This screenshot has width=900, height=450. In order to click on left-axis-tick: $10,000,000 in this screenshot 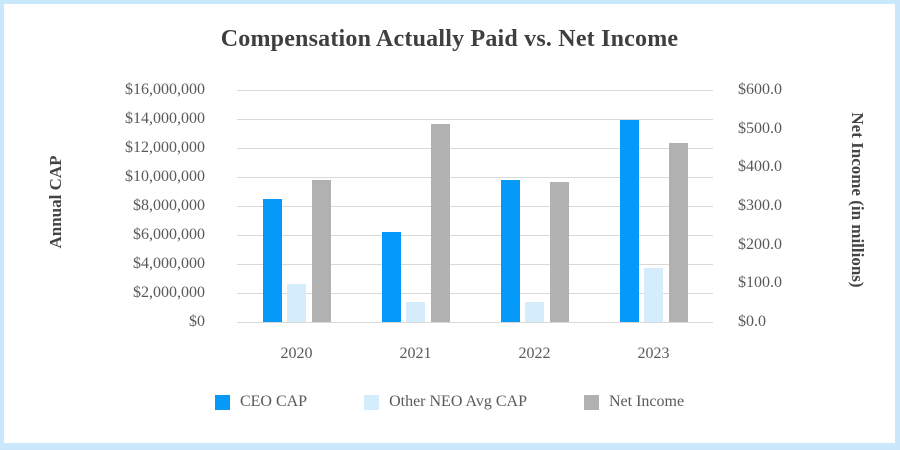, I will do `click(165, 176)`.